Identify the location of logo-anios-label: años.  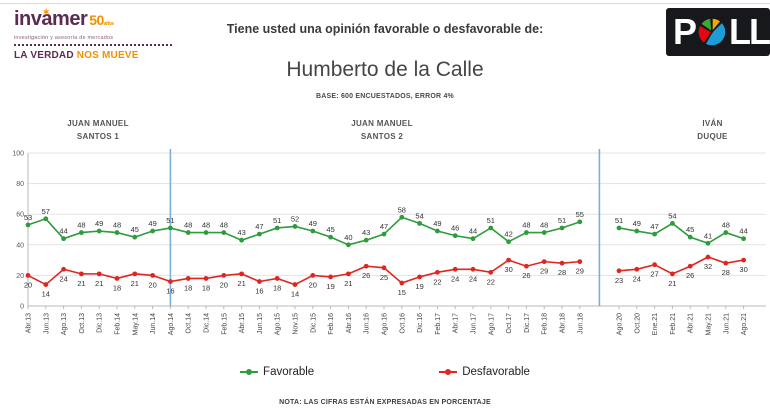
(108, 24).